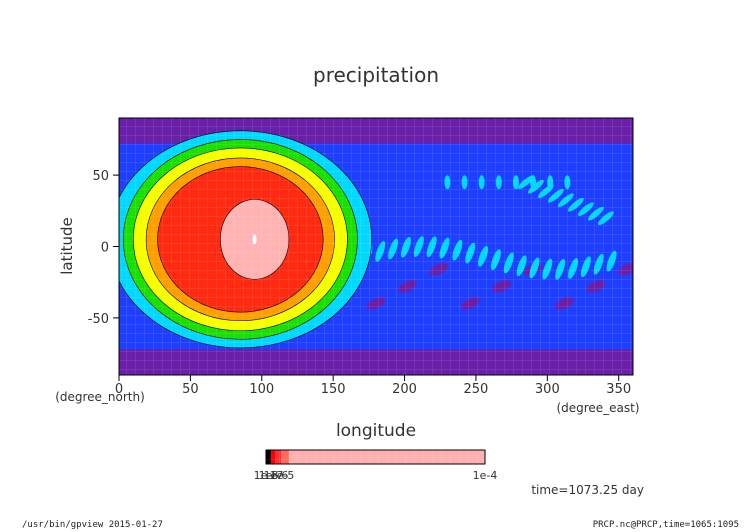 The height and width of the screenshot is (532, 752). Describe the element at coordinates (333, 389) in the screenshot. I see `x-tick-label: 150` at that location.